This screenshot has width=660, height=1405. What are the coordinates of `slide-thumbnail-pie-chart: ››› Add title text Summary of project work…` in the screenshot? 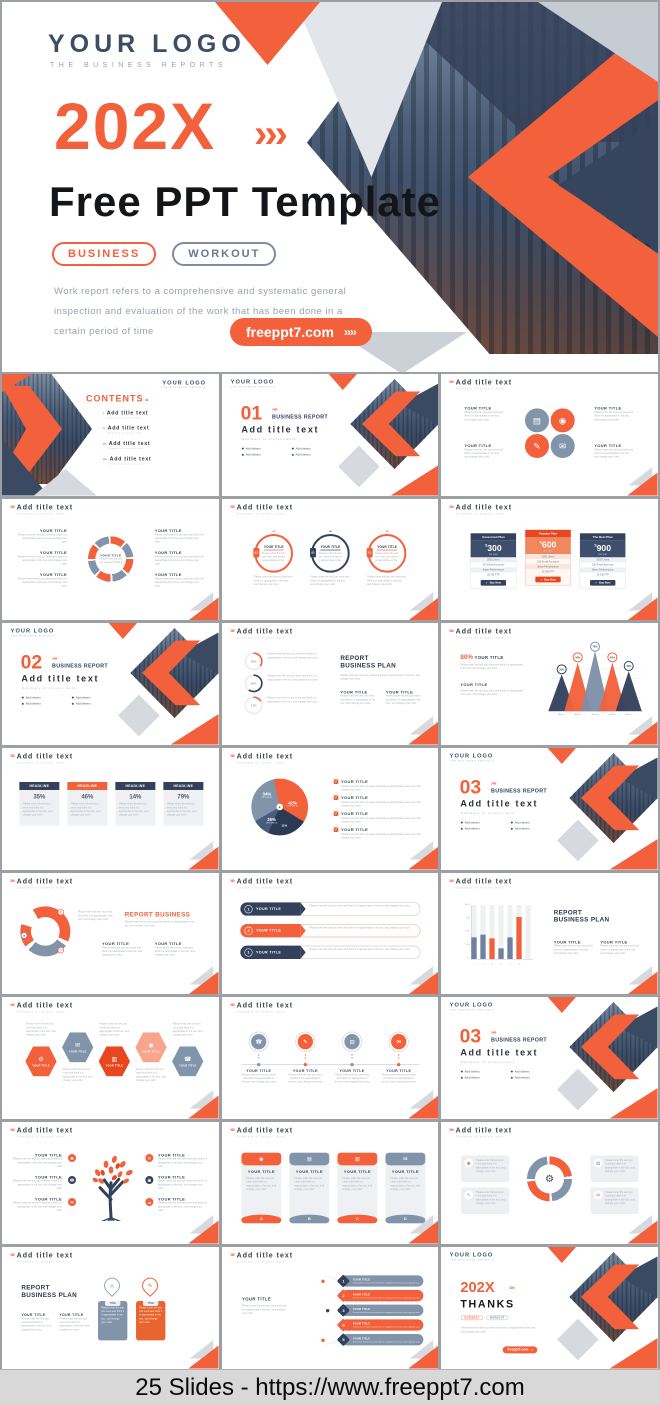 It's located at (330, 809).